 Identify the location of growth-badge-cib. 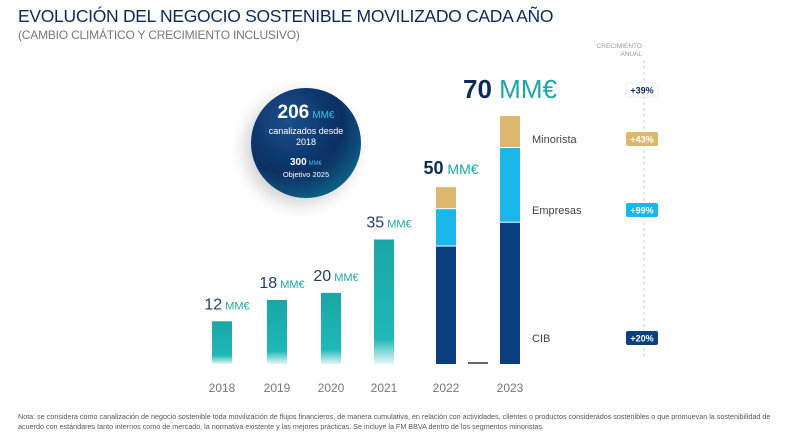
(642, 338).